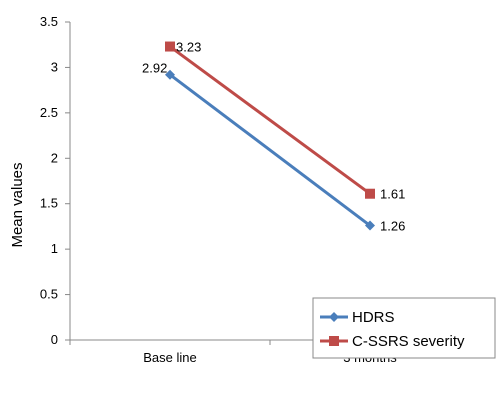 The image size is (496, 416). Describe the element at coordinates (392, 194) in the screenshot. I see `data-label: 1.61` at that location.